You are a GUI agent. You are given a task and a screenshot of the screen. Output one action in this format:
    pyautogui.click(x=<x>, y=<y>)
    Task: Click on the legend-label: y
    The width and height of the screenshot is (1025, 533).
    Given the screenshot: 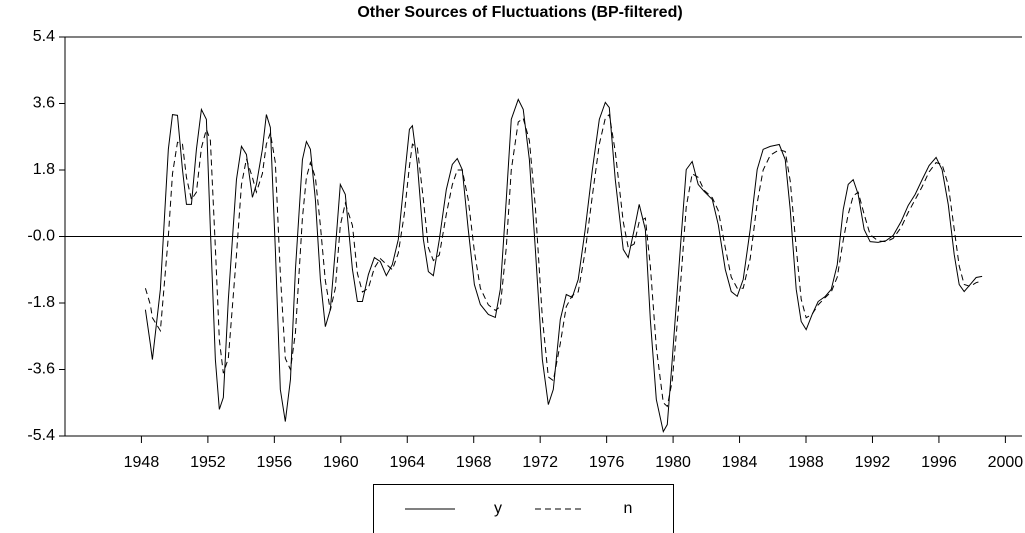 What is the action you would take?
    pyautogui.click(x=498, y=508)
    